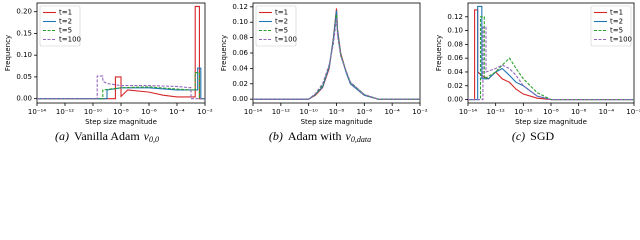 This screenshot has width=640, height=240. I want to click on y-tick-label: 0.15, so click(24, 33).